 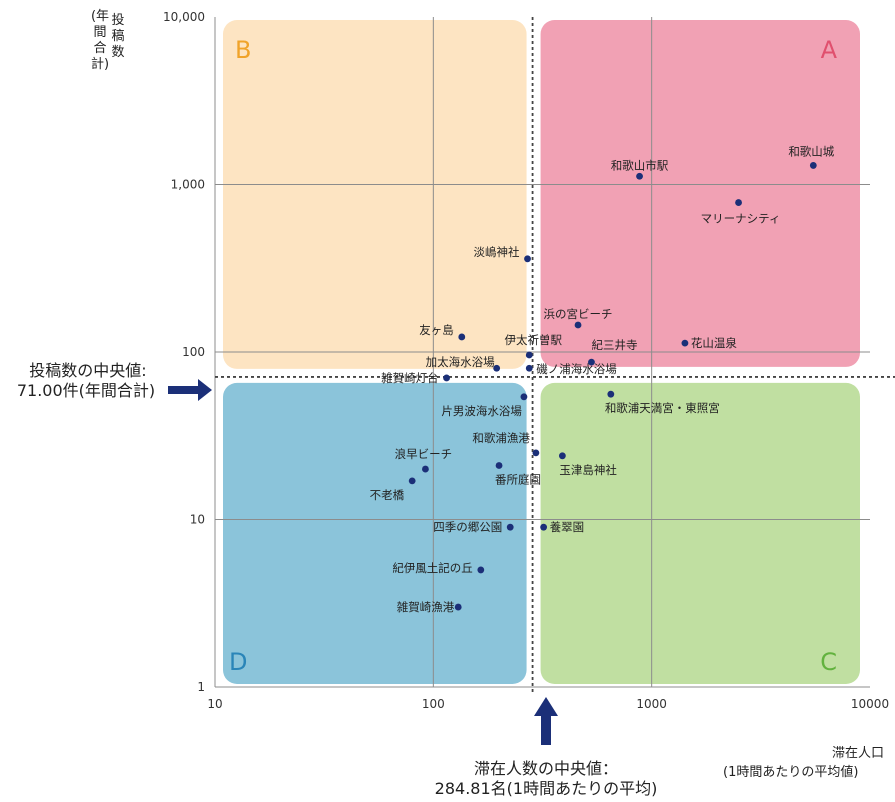 I want to click on point-label: 不老橋, so click(x=387, y=495).